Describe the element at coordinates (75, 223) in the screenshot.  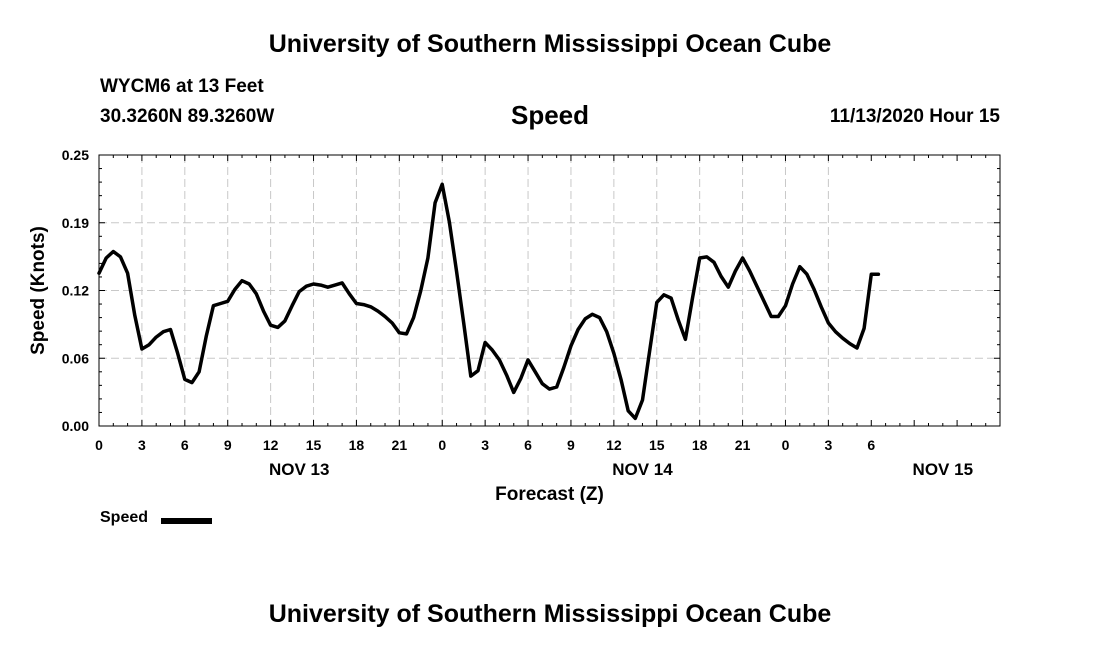
I see `y-tick-label: 0.19` at that location.